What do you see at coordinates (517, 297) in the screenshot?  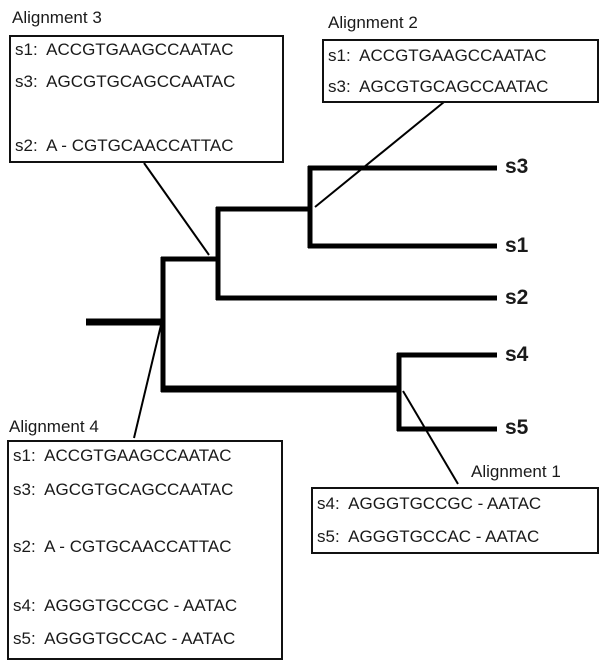 I see `leaf-label-s2: s2` at bounding box center [517, 297].